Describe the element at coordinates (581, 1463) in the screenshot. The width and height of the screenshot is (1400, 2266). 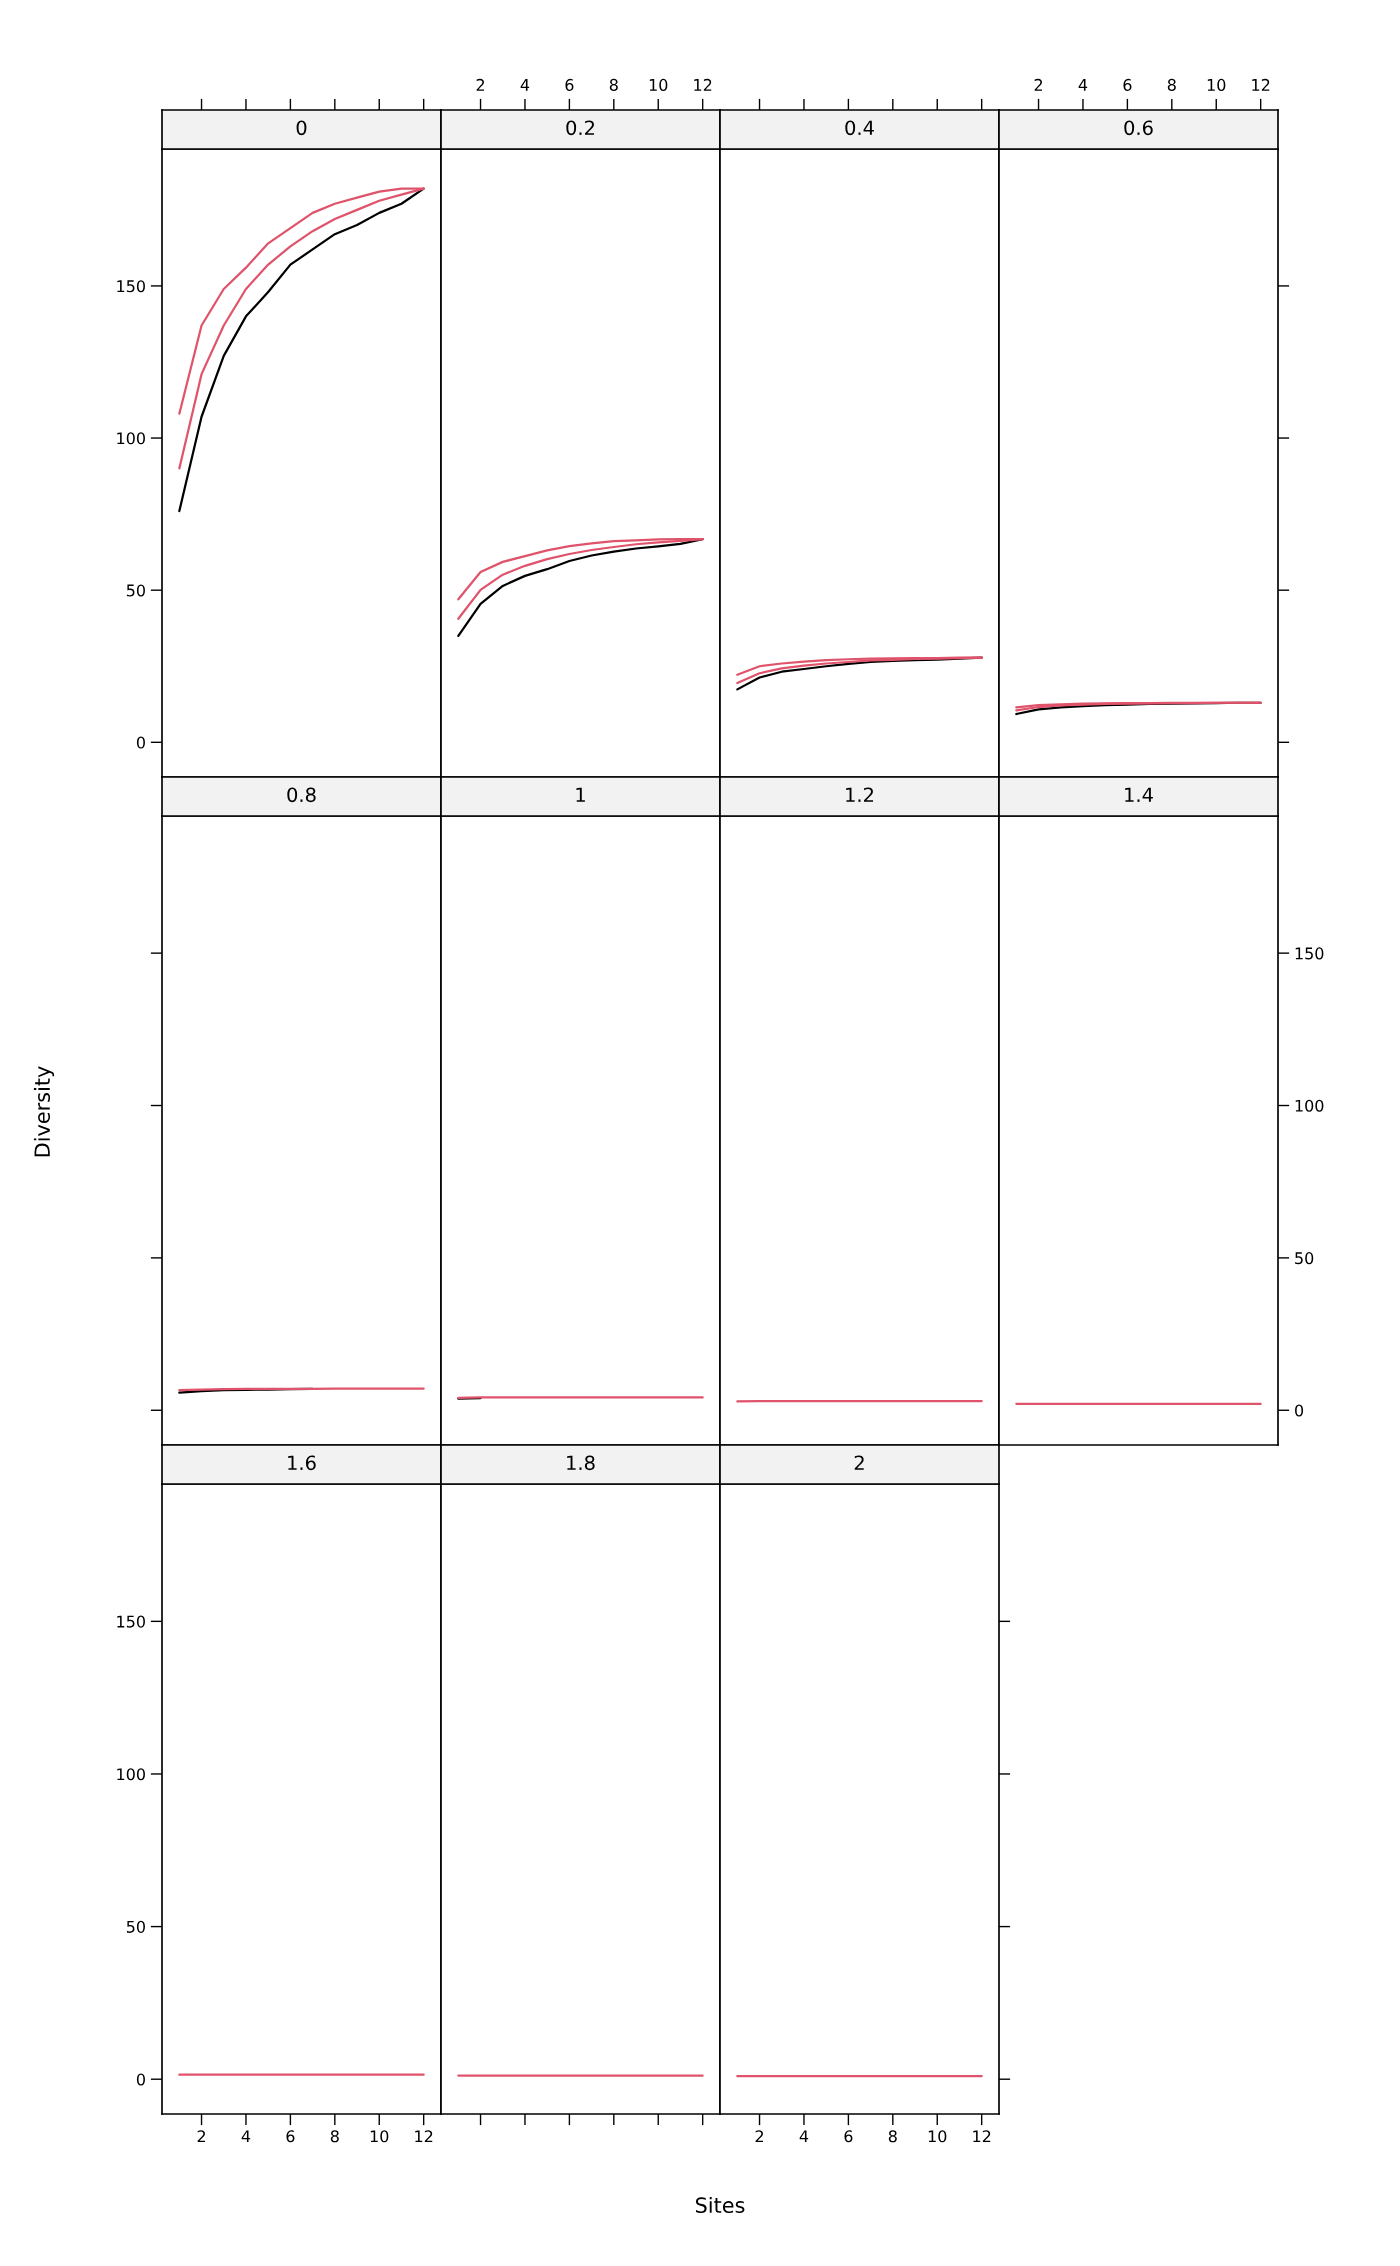
I see `chart-title: 1.8` at that location.